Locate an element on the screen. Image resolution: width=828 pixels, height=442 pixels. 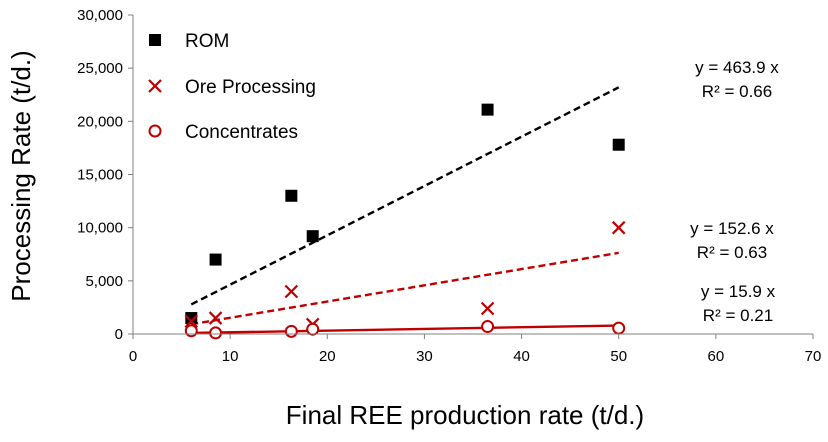
y-tick-label: 20,000 is located at coordinates (100, 121).